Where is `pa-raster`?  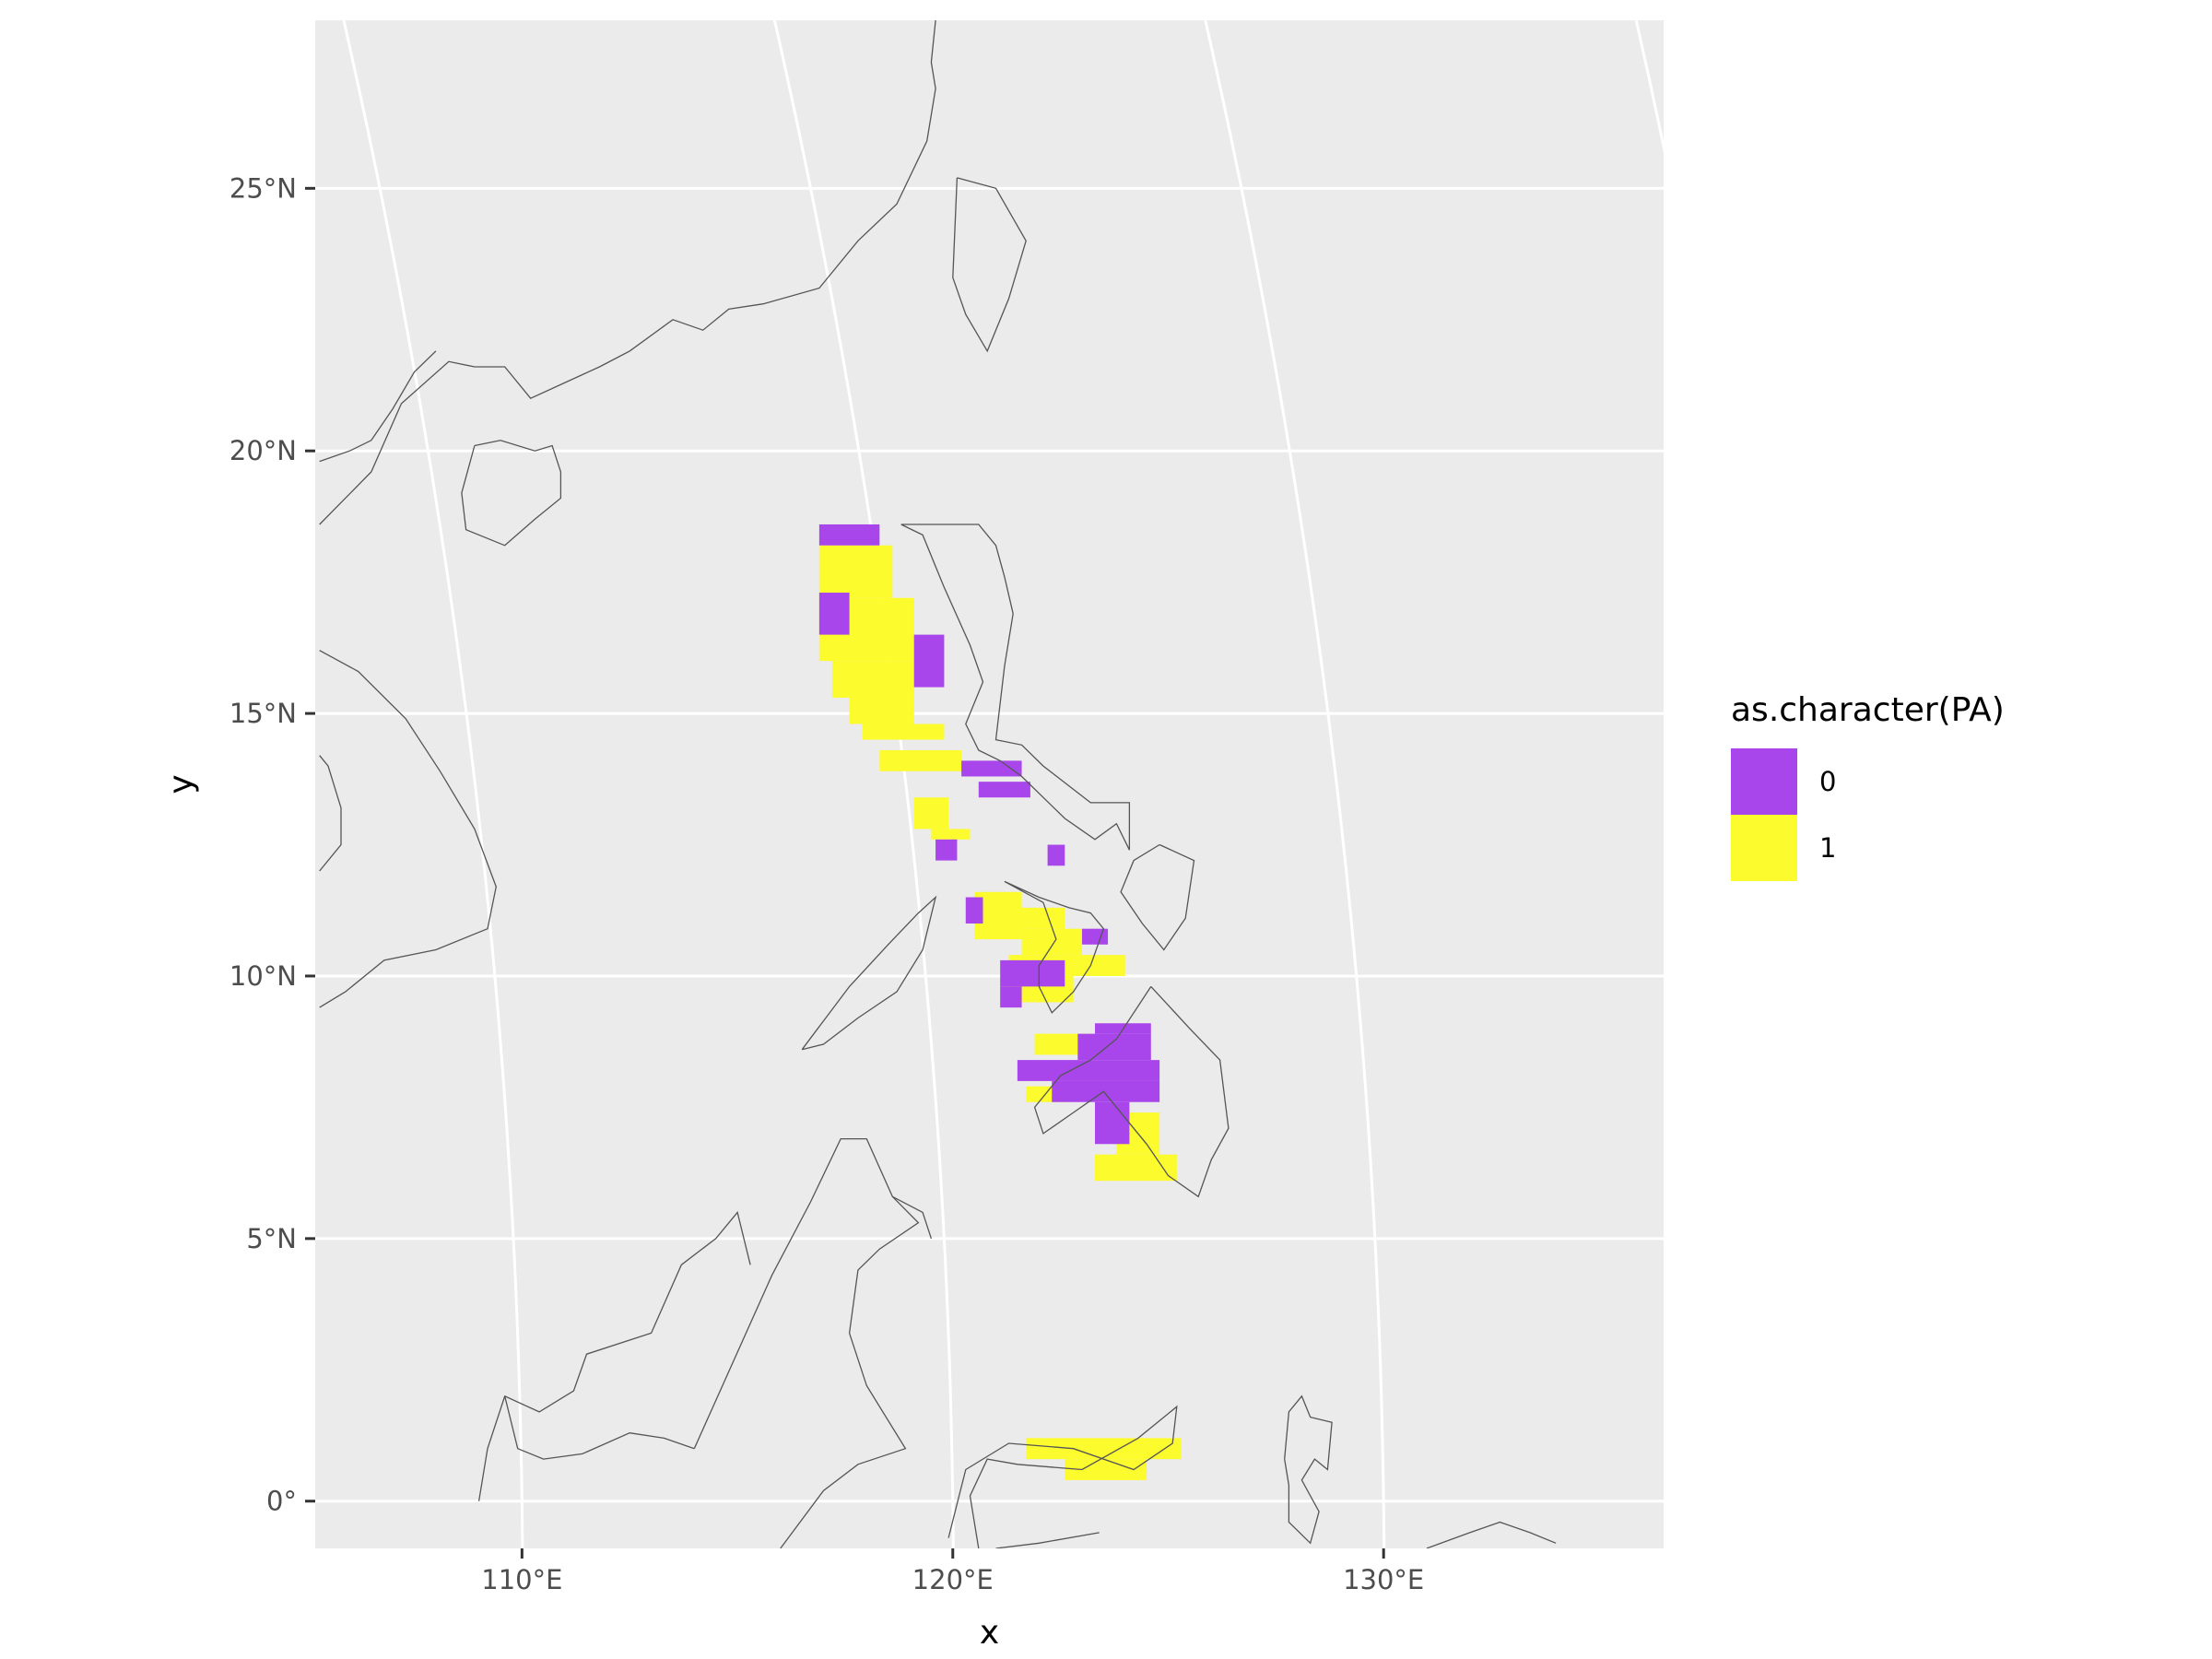
pa-raster is located at coordinates (1000, 1002).